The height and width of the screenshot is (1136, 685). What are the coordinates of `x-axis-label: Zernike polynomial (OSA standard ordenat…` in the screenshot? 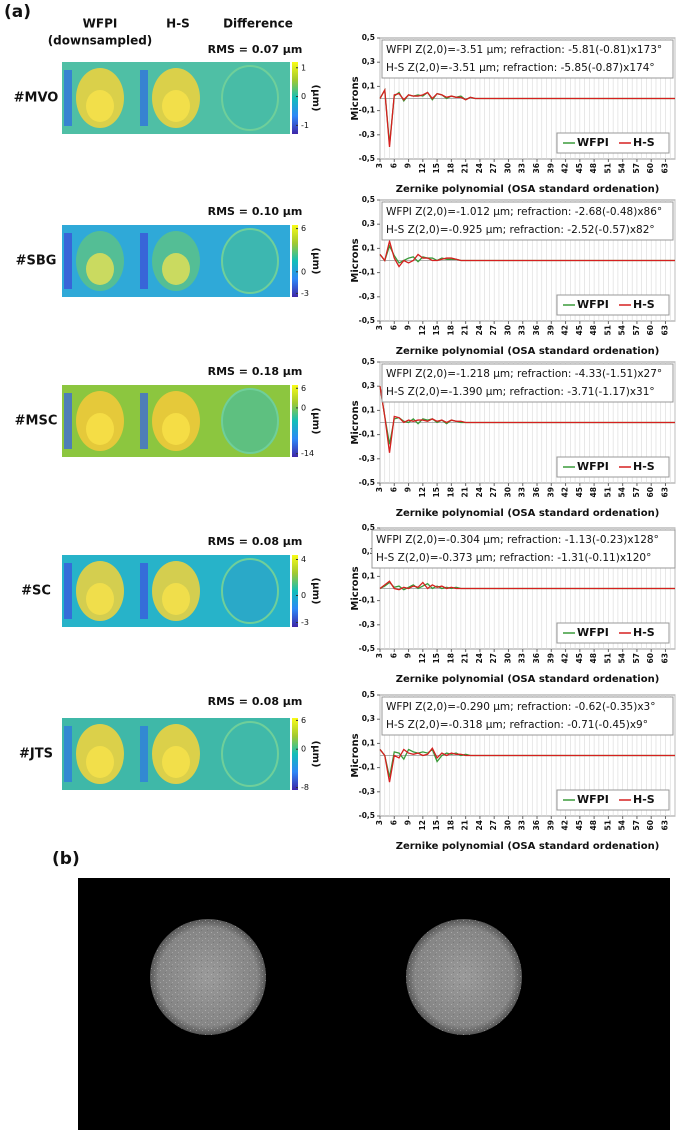 It's located at (528, 351).